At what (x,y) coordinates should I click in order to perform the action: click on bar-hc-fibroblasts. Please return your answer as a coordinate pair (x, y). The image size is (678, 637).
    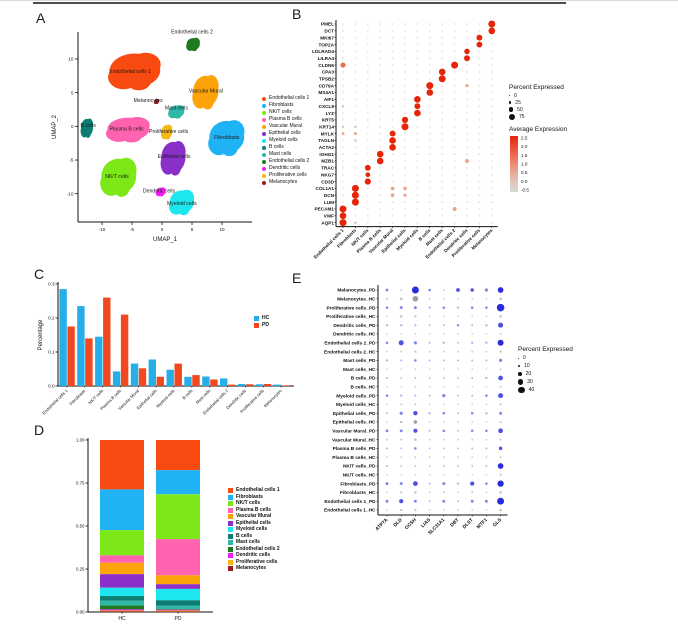
    Looking at the image, I should click on (81, 346).